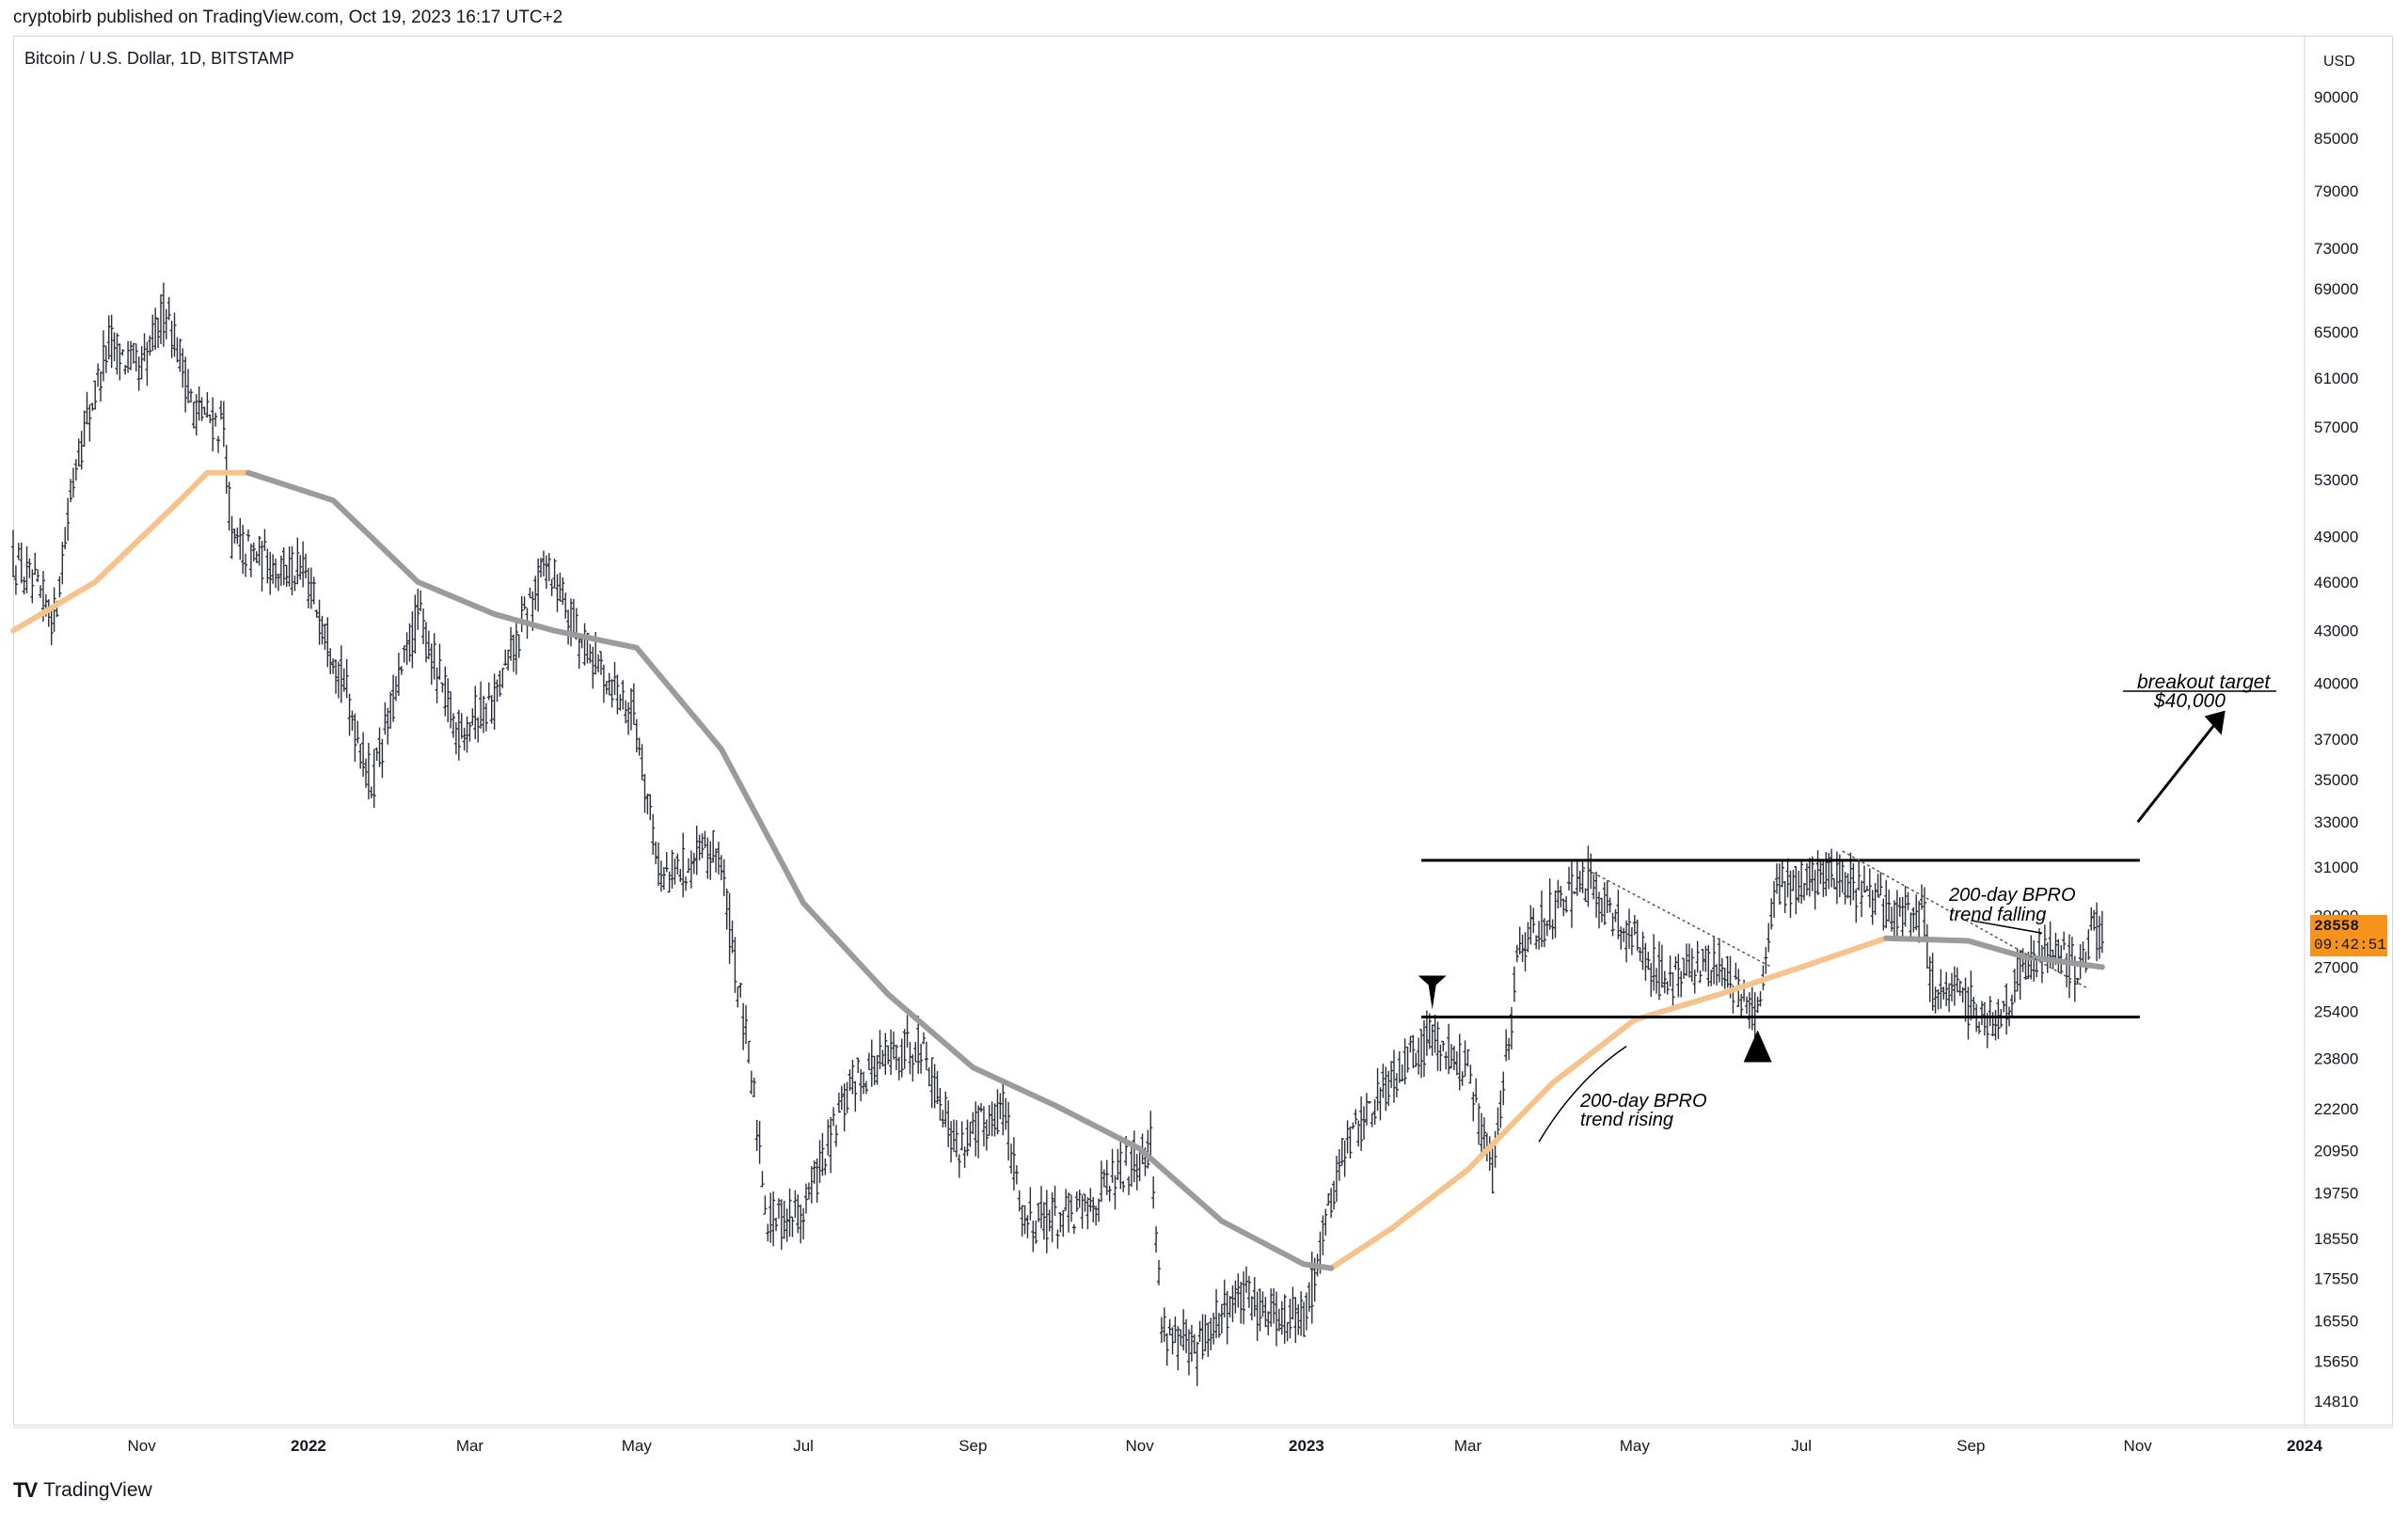 This screenshot has width=2408, height=1514. I want to click on bpro-falling-label: trend falling, so click(1998, 915).